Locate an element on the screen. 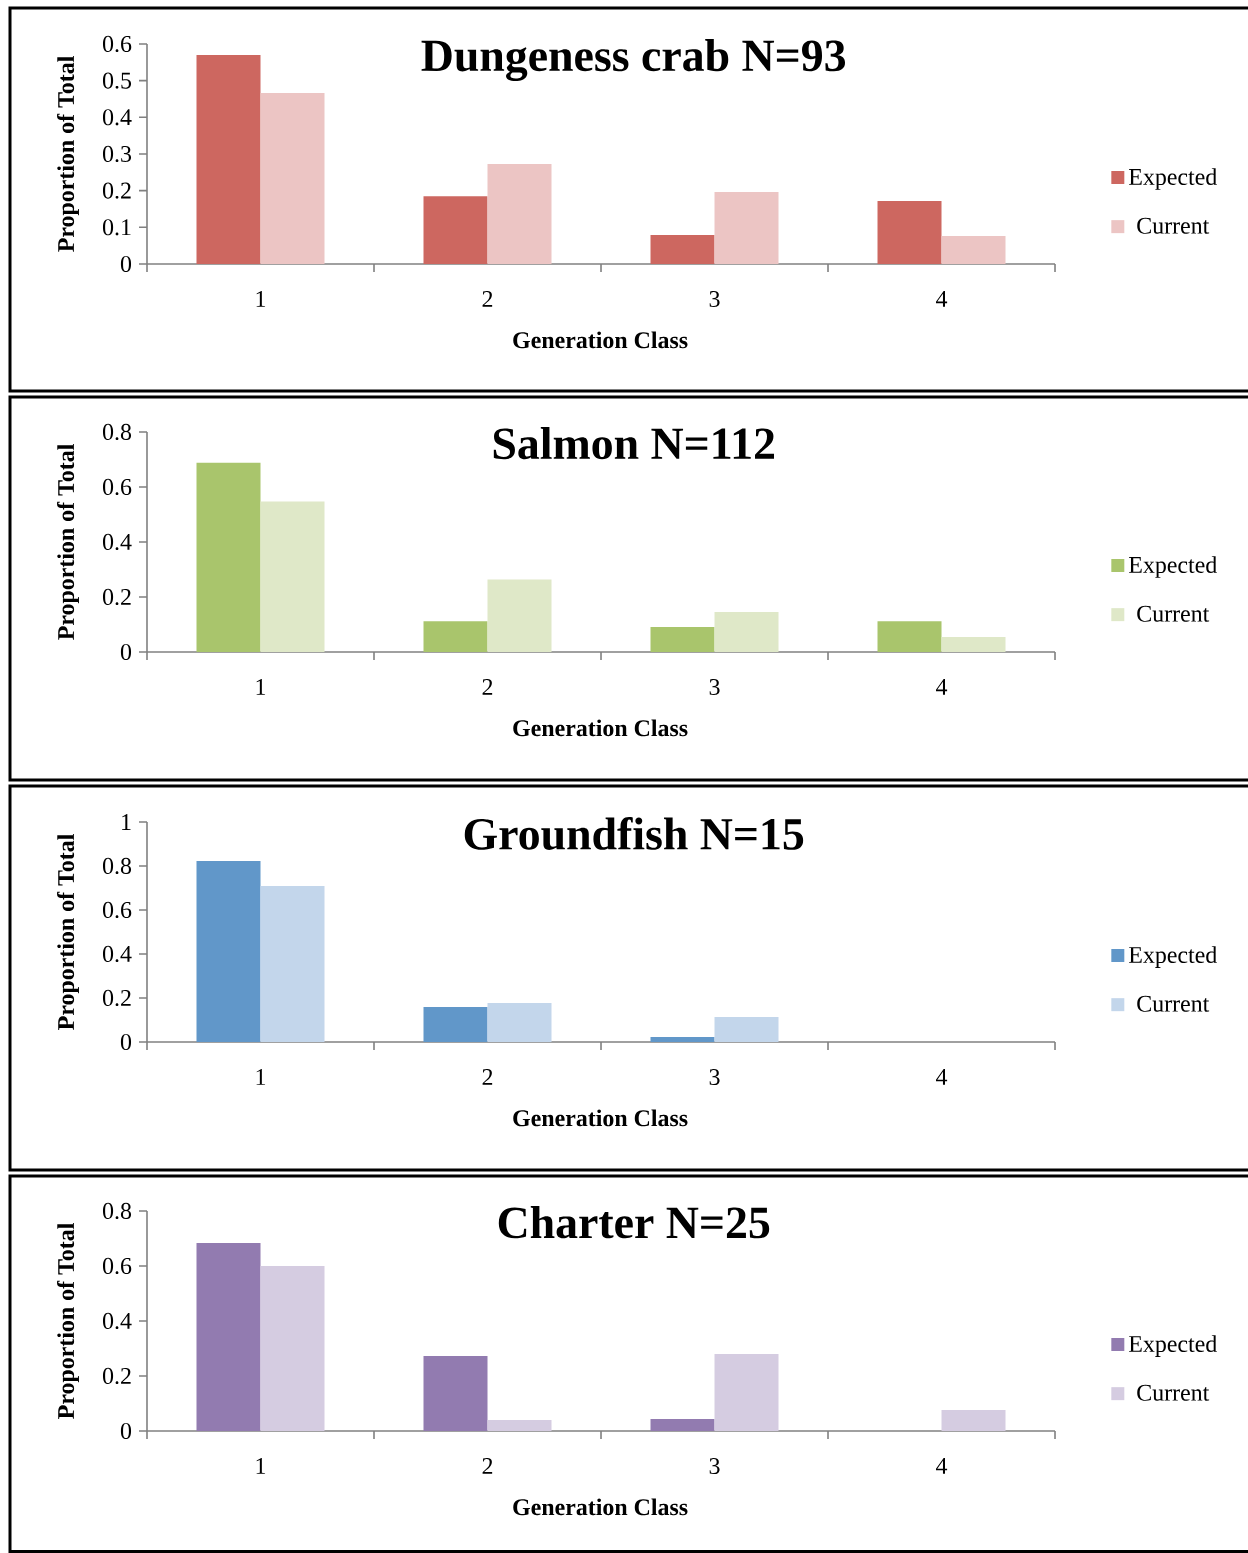 The height and width of the screenshot is (1553, 1248). y-tick-label: 0.5 is located at coordinates (117, 80).